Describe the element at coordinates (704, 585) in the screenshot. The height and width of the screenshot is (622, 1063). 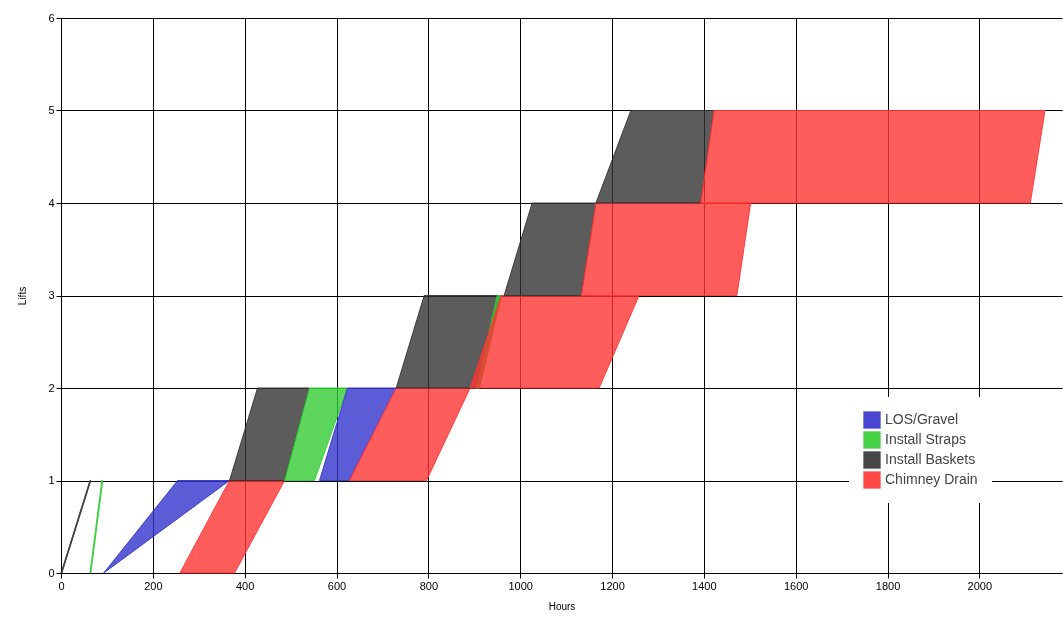
I see `x-tick-label: 1400` at that location.